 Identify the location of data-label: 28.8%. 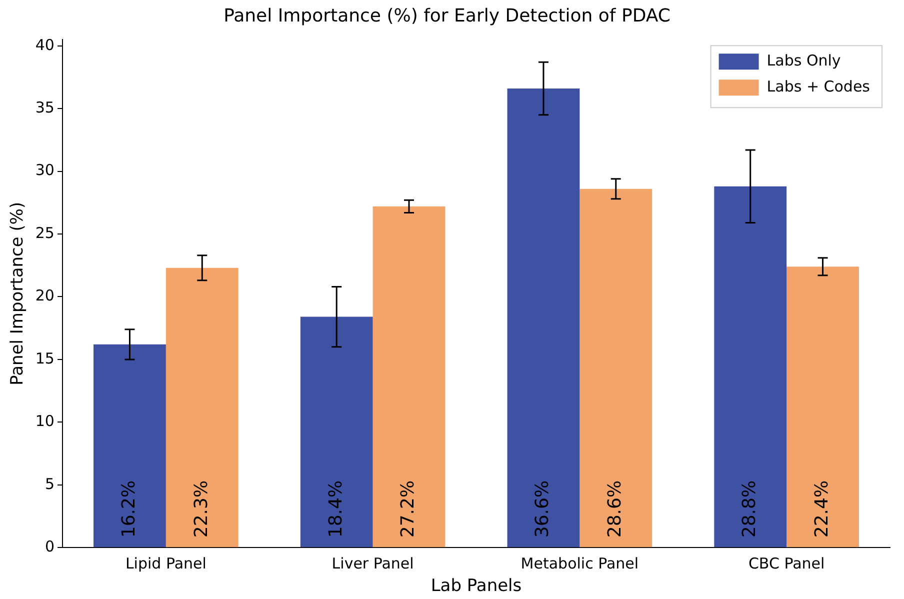
(749, 509).